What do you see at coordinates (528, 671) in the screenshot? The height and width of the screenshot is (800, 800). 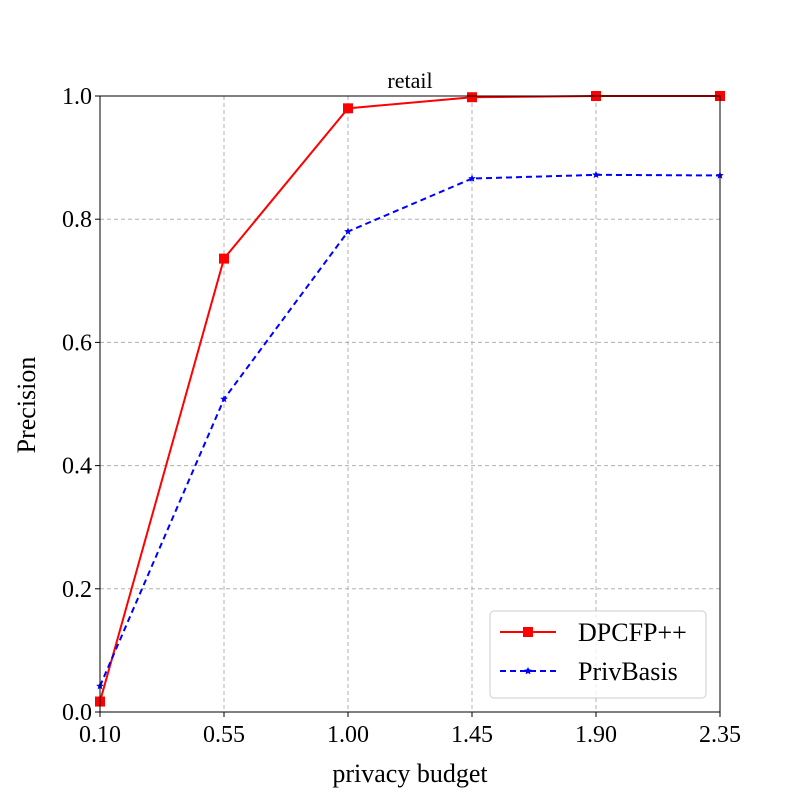 I see `legend-marker-privbasis` at bounding box center [528, 671].